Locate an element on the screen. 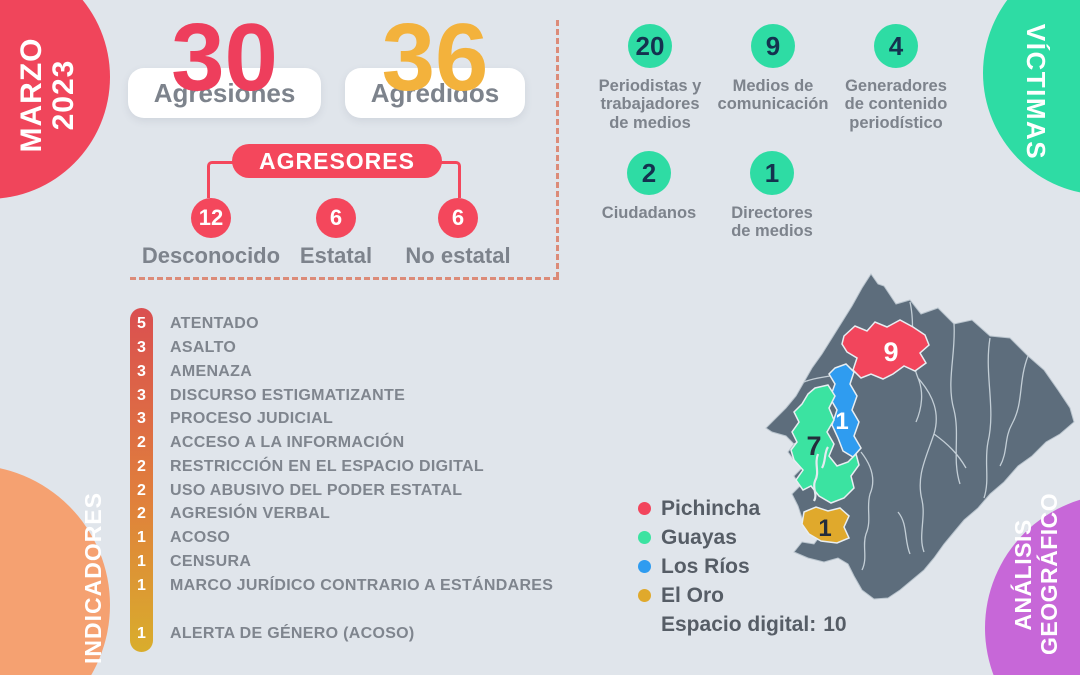 This screenshot has height=675, width=1080. indicators-title: INDICADORES is located at coordinates (93, 578).